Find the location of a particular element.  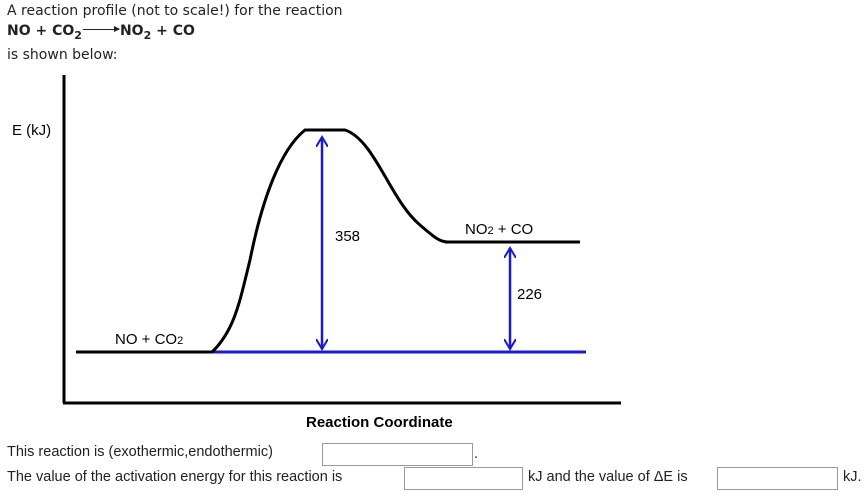

reaction-equation: NO + CO2 NO2 + CO is located at coordinates (101, 32).